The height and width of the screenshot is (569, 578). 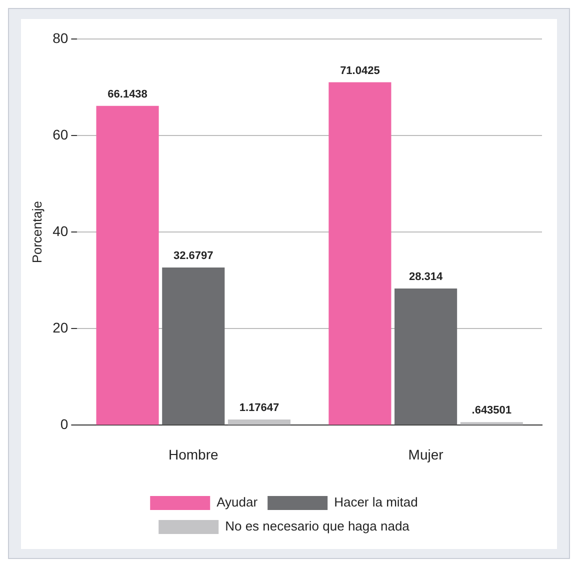 What do you see at coordinates (360, 70) in the screenshot?
I see `data-label: 71.0425` at bounding box center [360, 70].